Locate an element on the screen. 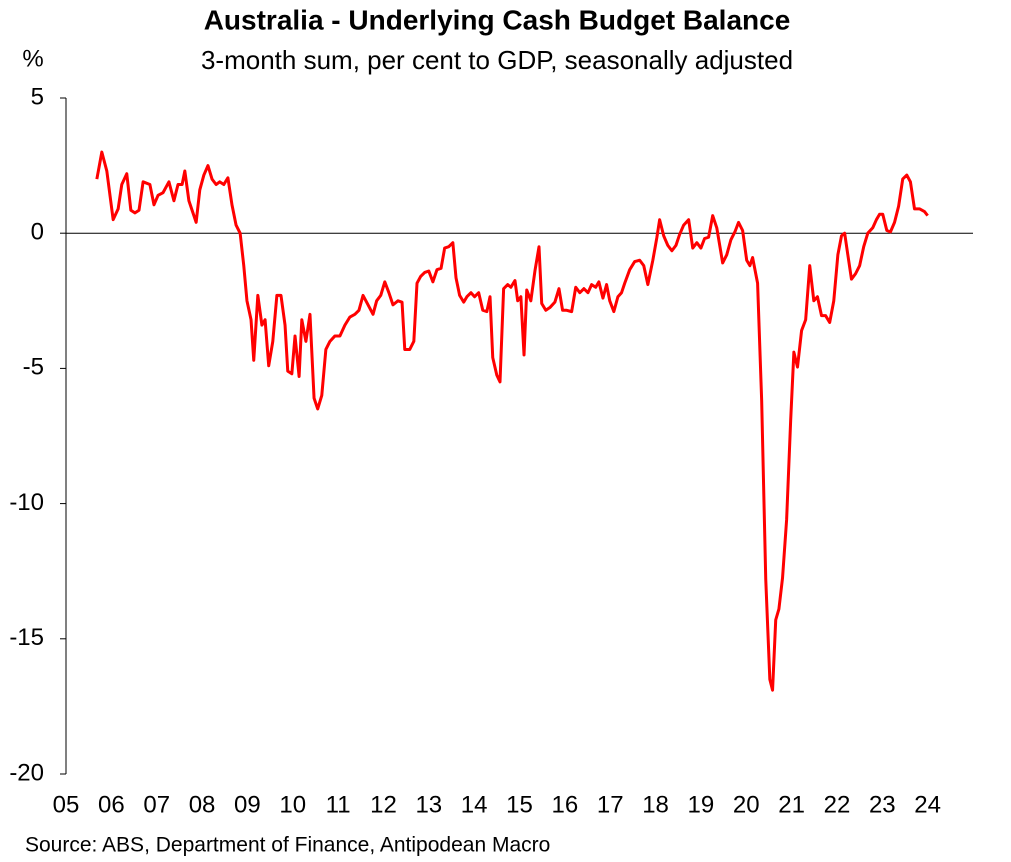 Image resolution: width=1011 pixels, height=862 pixels. x-tick-label: 18 is located at coordinates (655, 804).